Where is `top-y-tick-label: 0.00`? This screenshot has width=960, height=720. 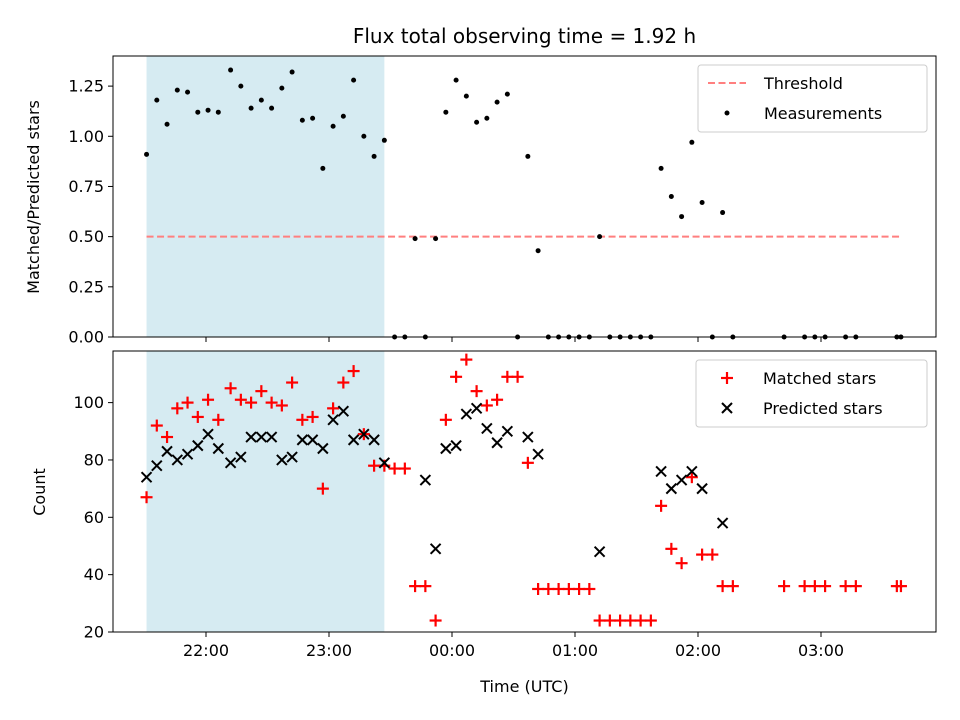
top-y-tick-label: 0.00 is located at coordinates (86, 337).